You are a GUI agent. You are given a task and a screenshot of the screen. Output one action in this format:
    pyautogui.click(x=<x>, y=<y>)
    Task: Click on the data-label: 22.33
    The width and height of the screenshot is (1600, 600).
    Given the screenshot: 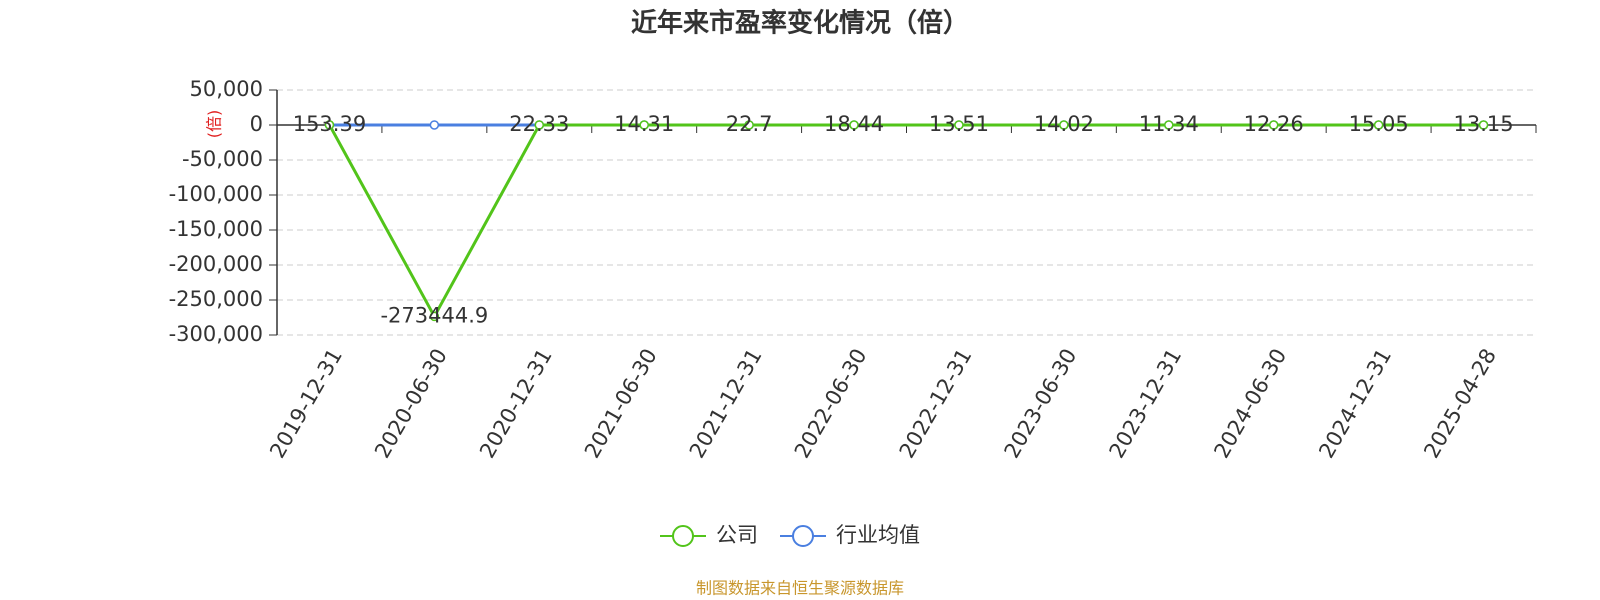 What is the action you would take?
    pyautogui.click(x=539, y=124)
    